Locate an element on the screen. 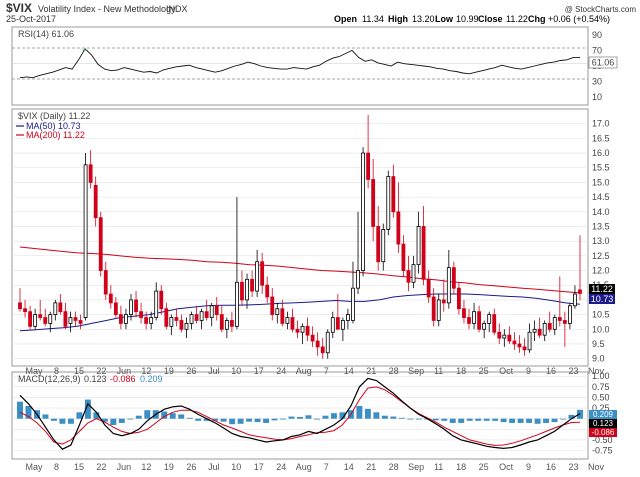 The image size is (640, 477). macd-last-signal: -0.086 is located at coordinates (603, 432).